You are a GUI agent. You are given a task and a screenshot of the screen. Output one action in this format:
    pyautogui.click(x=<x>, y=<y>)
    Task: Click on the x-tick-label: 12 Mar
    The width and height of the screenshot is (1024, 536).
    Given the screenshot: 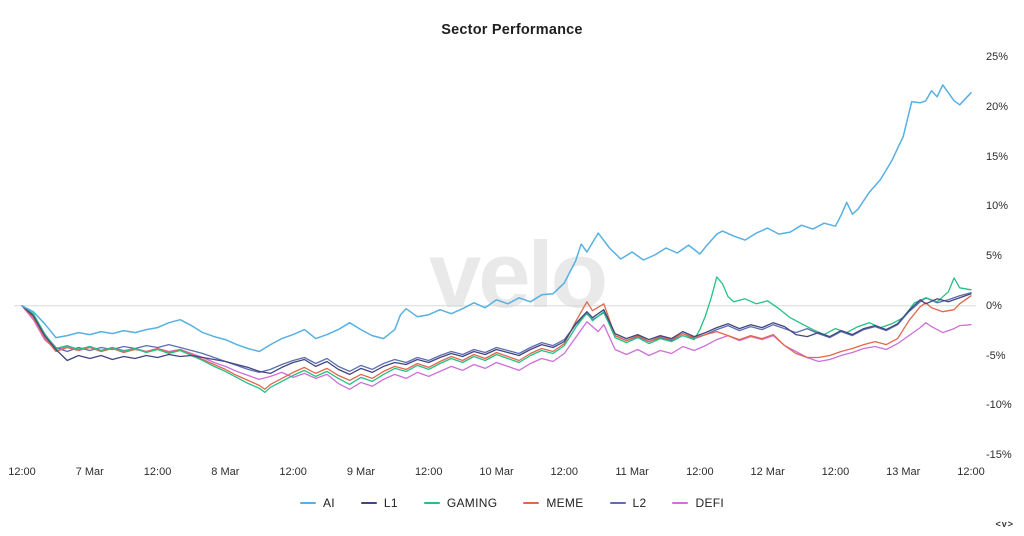 What is the action you would take?
    pyautogui.click(x=767, y=472)
    